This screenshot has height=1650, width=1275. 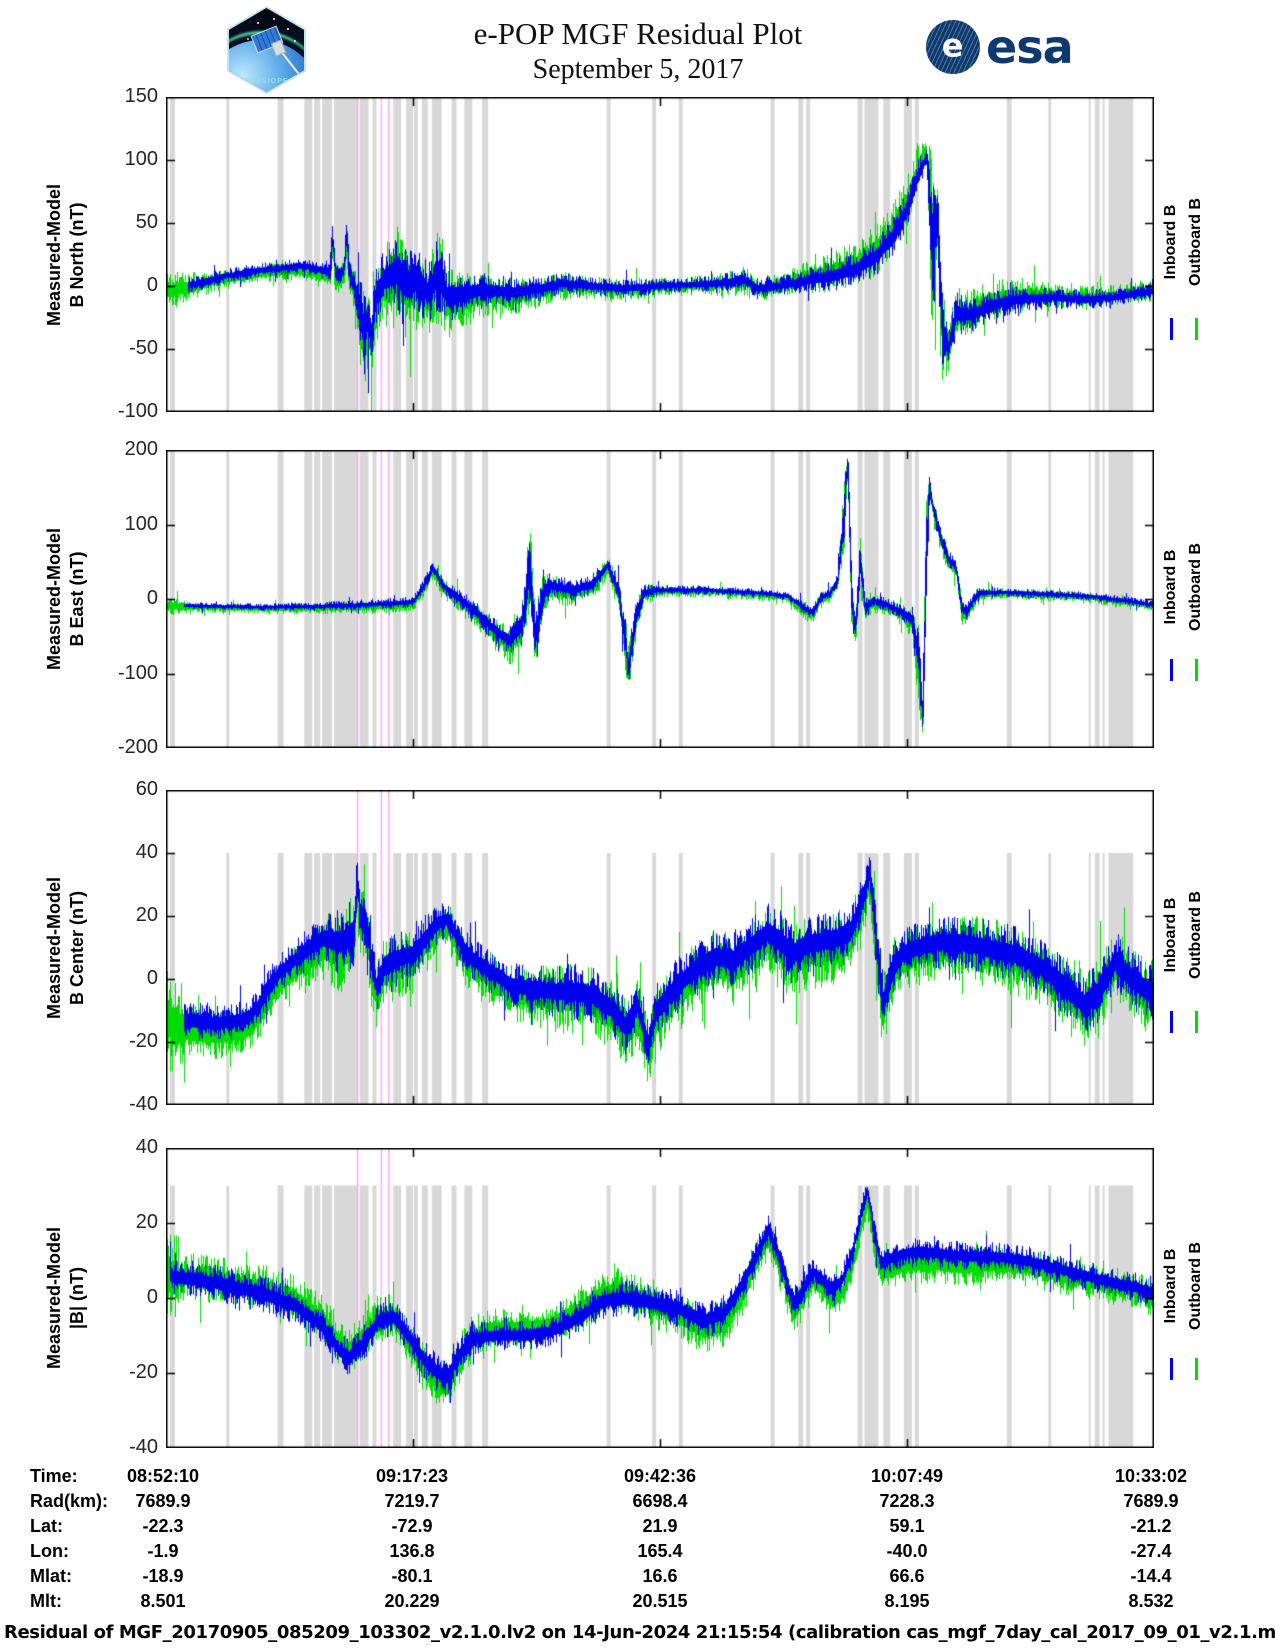 I want to click on esa-e-glyph: e, so click(x=952, y=45).